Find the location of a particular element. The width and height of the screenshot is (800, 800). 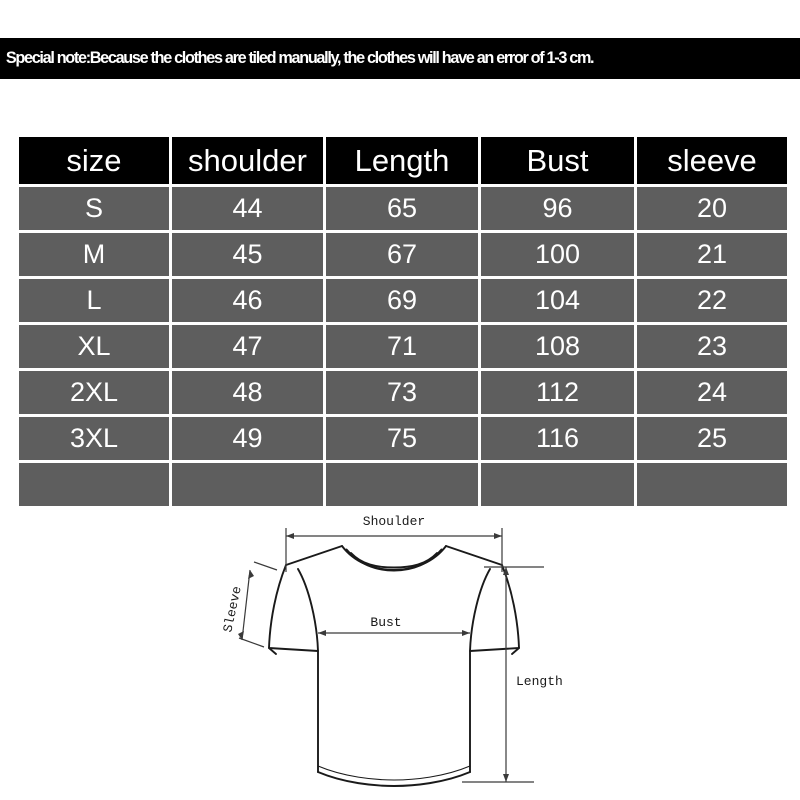

cell-bust: 96 is located at coordinates (557, 208).